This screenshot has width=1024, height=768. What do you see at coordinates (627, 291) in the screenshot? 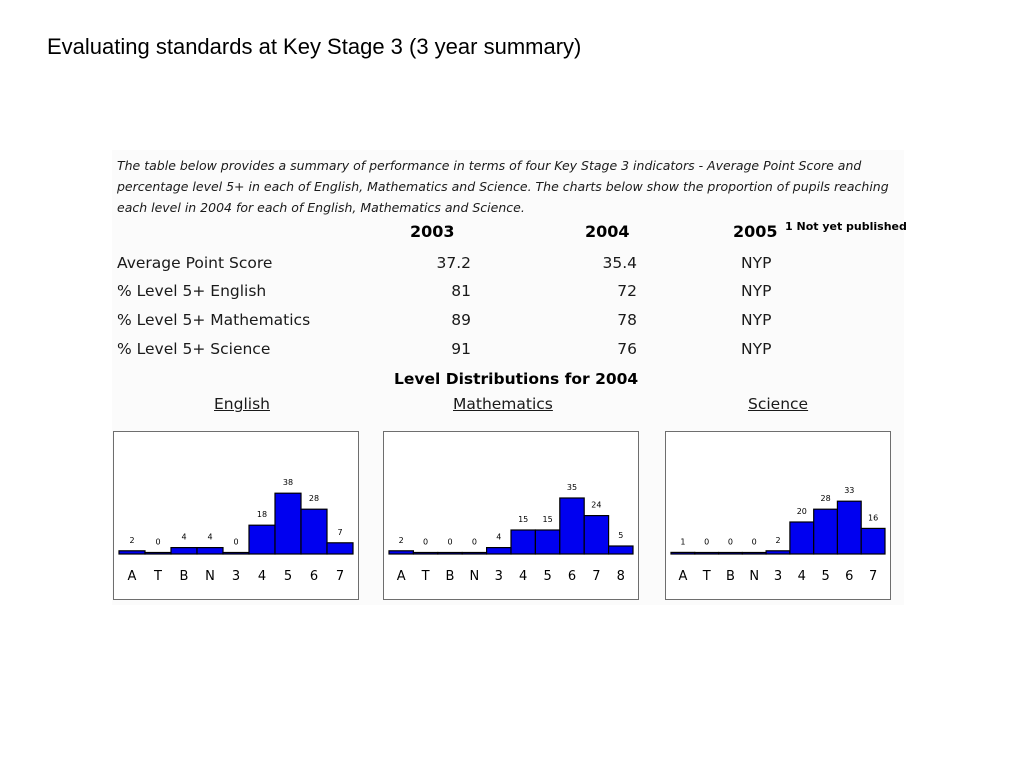
I see `cell-2004: 72` at bounding box center [627, 291].